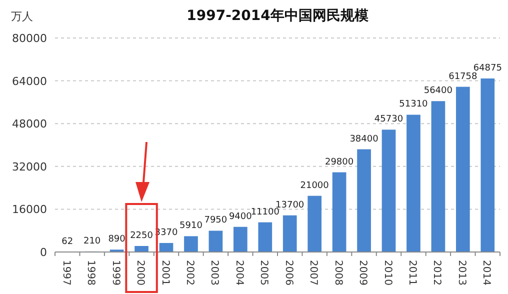  Describe the element at coordinates (90, 273) in the screenshot. I see `x-tick-label: 1998` at that location.